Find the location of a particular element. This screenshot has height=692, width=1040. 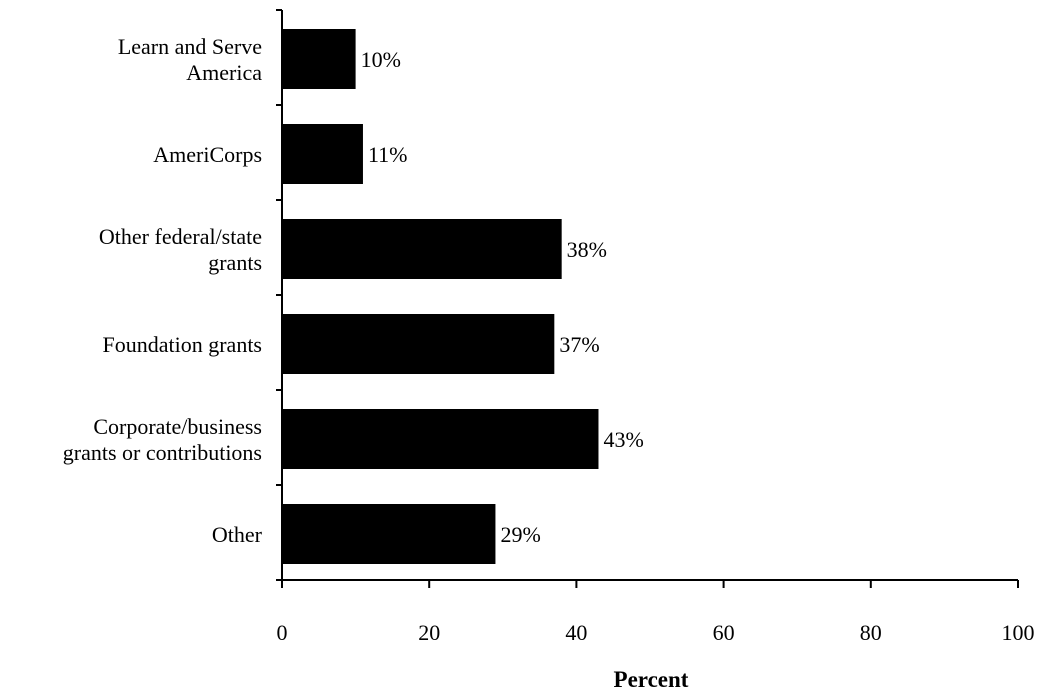

x-tick-label: 0 is located at coordinates (282, 632).